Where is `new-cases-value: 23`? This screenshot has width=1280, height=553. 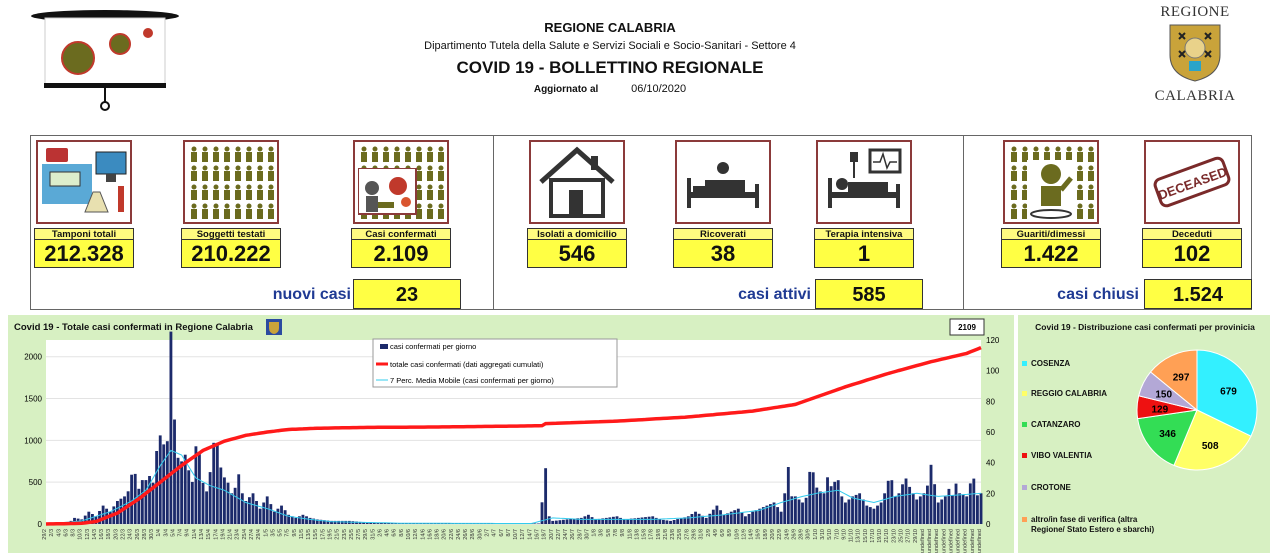
new-cases-value: 23 is located at coordinates (407, 294).